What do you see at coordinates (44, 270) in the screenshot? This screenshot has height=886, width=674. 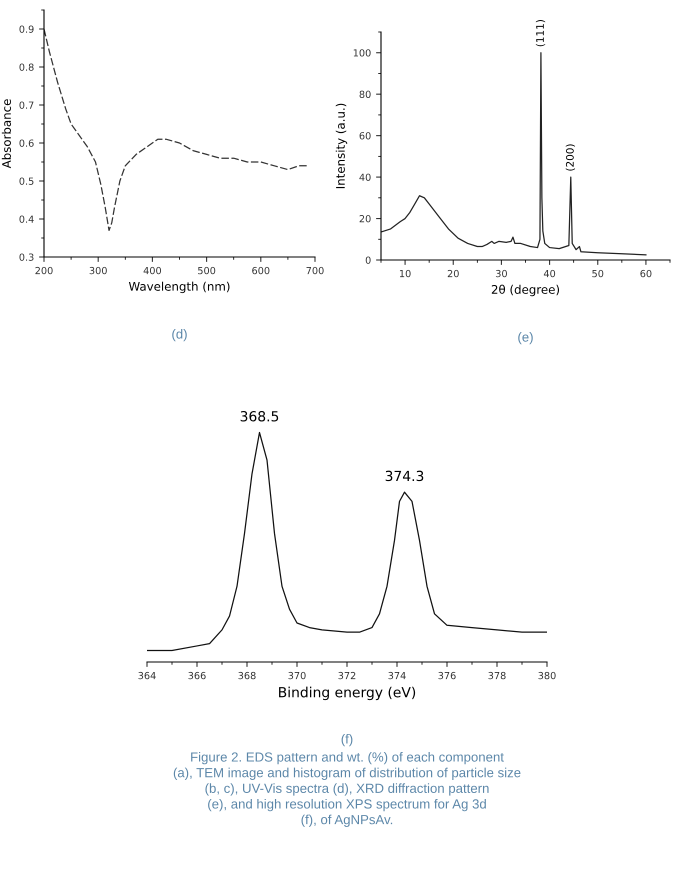 I see `x-tick-label: 200` at bounding box center [44, 270].